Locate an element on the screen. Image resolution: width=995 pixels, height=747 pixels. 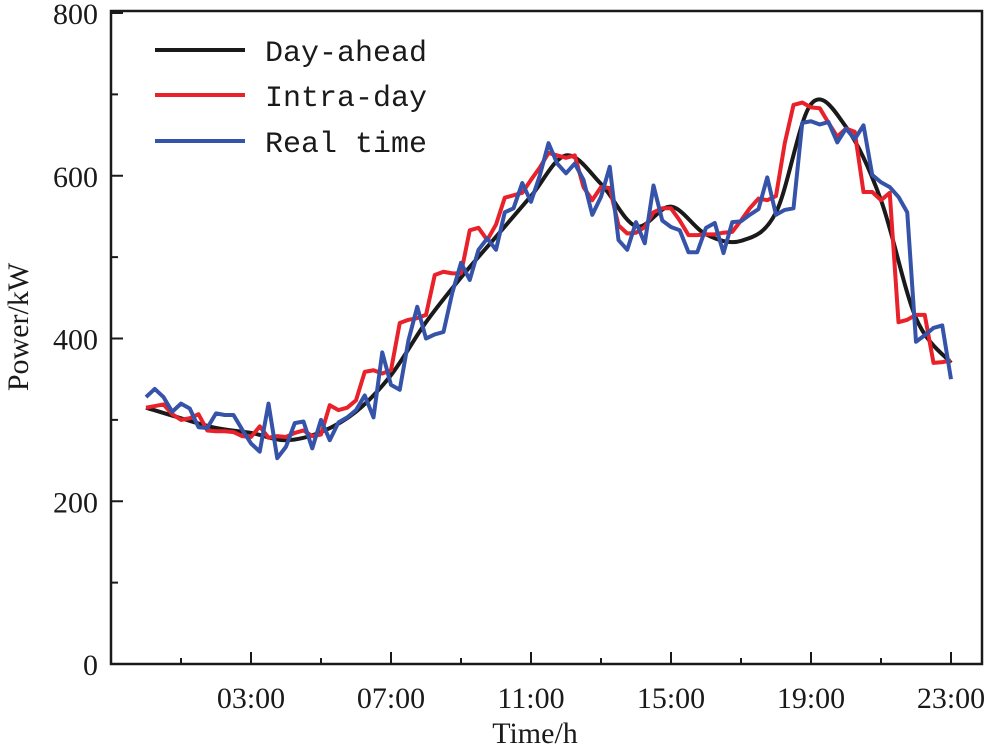
y-tick-label: 600 is located at coordinates (75, 177).